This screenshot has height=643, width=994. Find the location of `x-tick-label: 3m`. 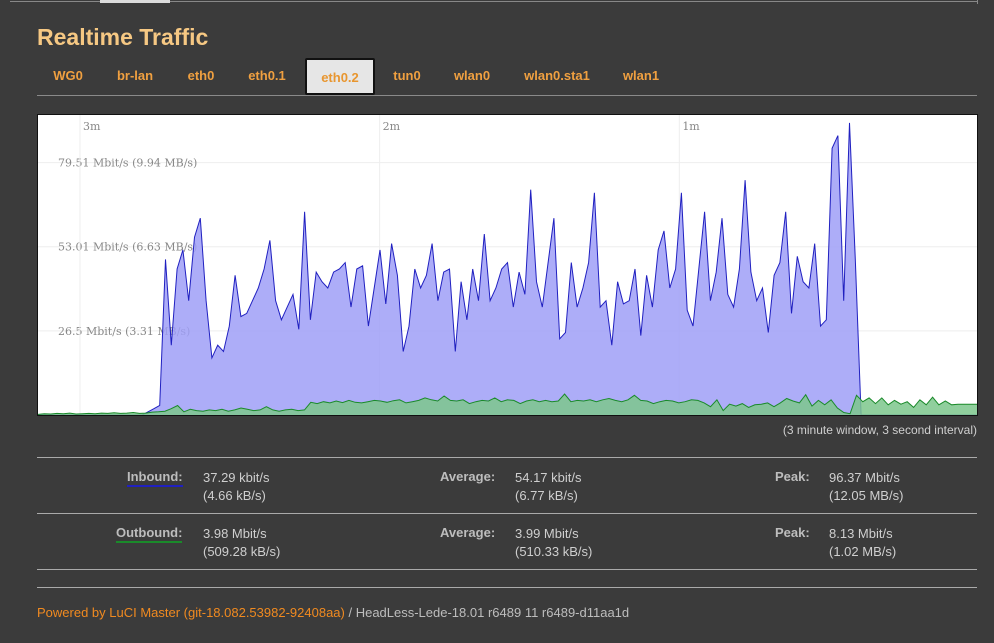

x-tick-label: 3m is located at coordinates (92, 126).